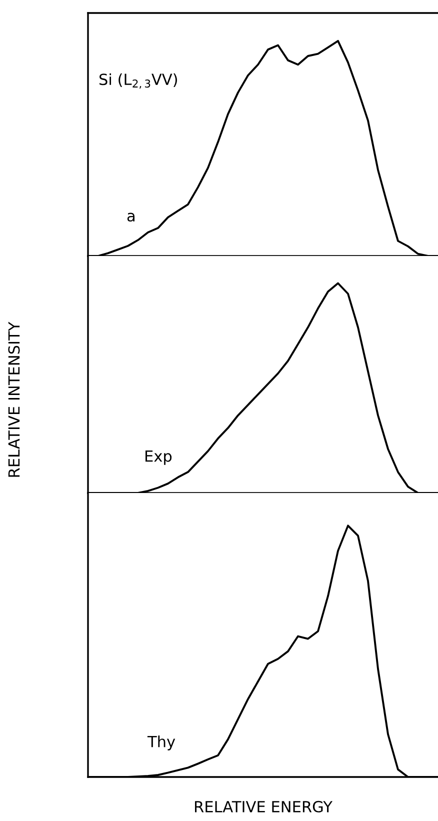  I want to click on y-axis-title: RELATIVE INTENSITY, so click(14, 399).